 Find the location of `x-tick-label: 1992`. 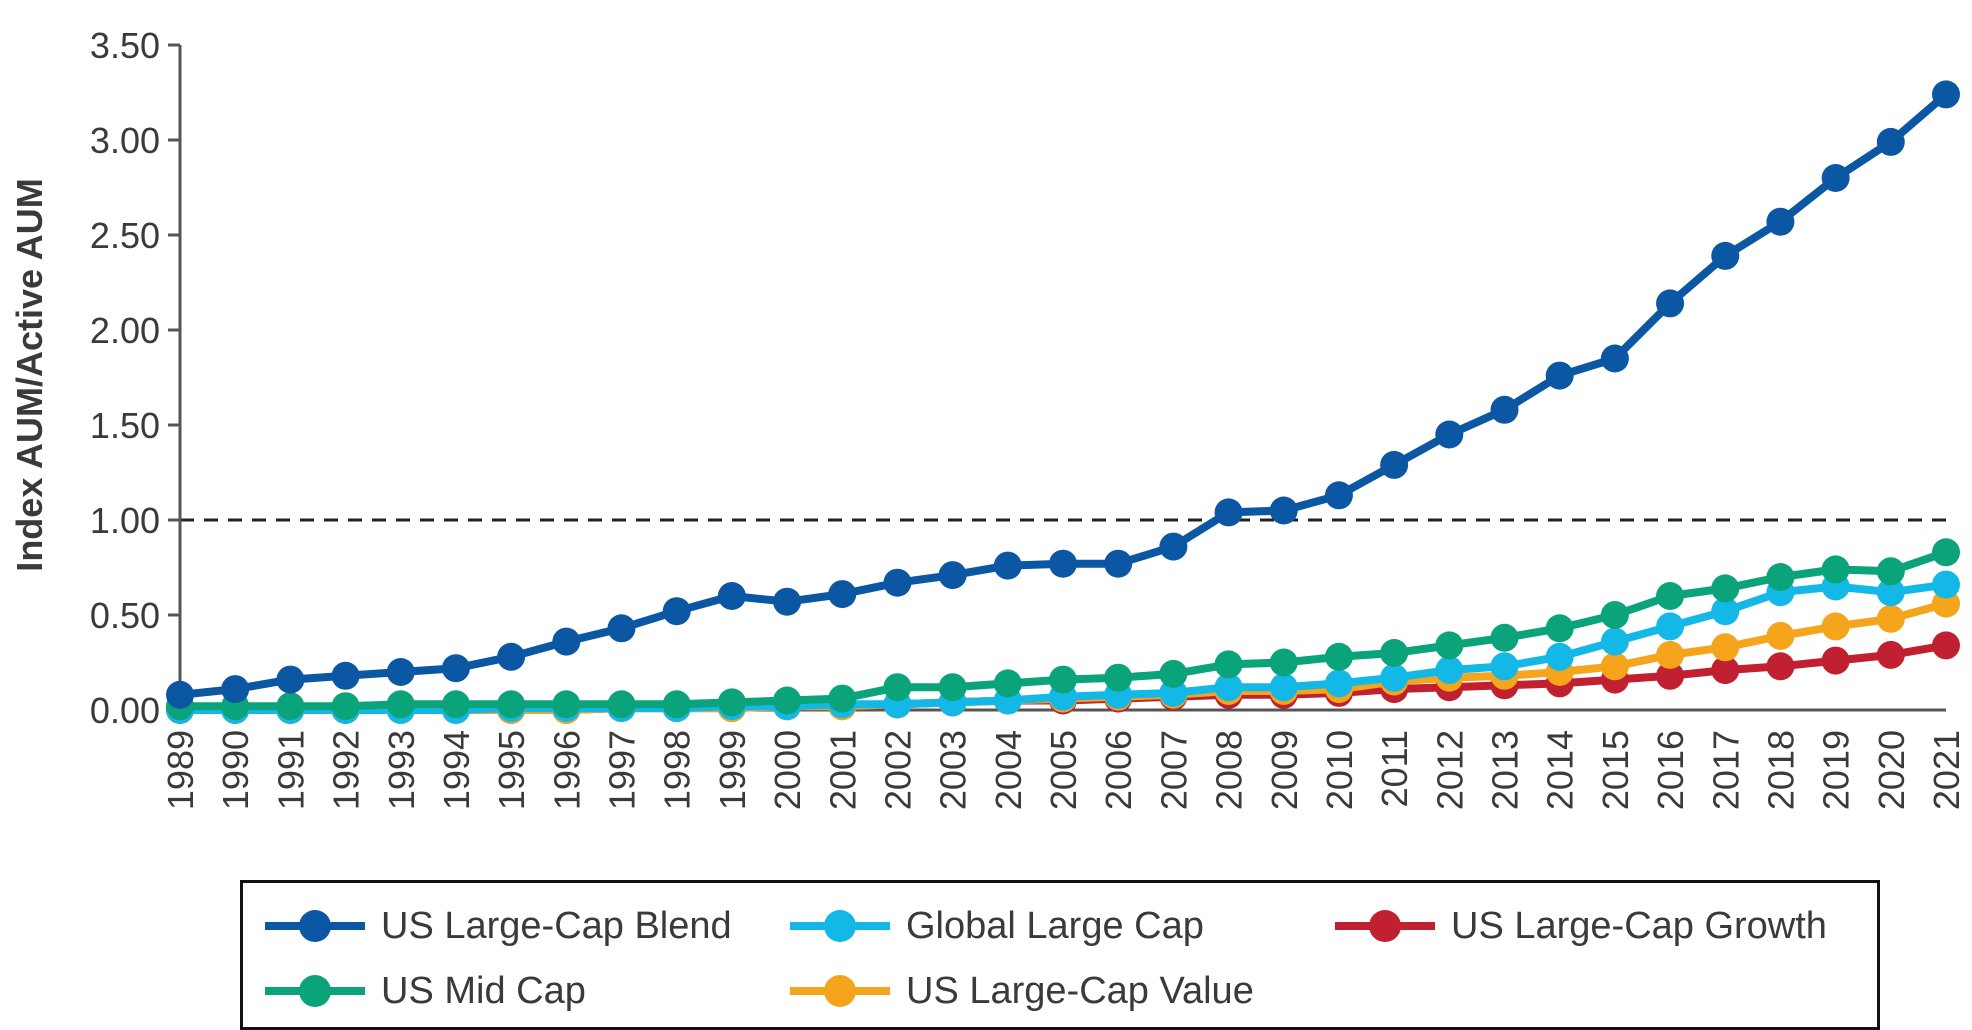

x-tick-label: 1992 is located at coordinates (346, 770).